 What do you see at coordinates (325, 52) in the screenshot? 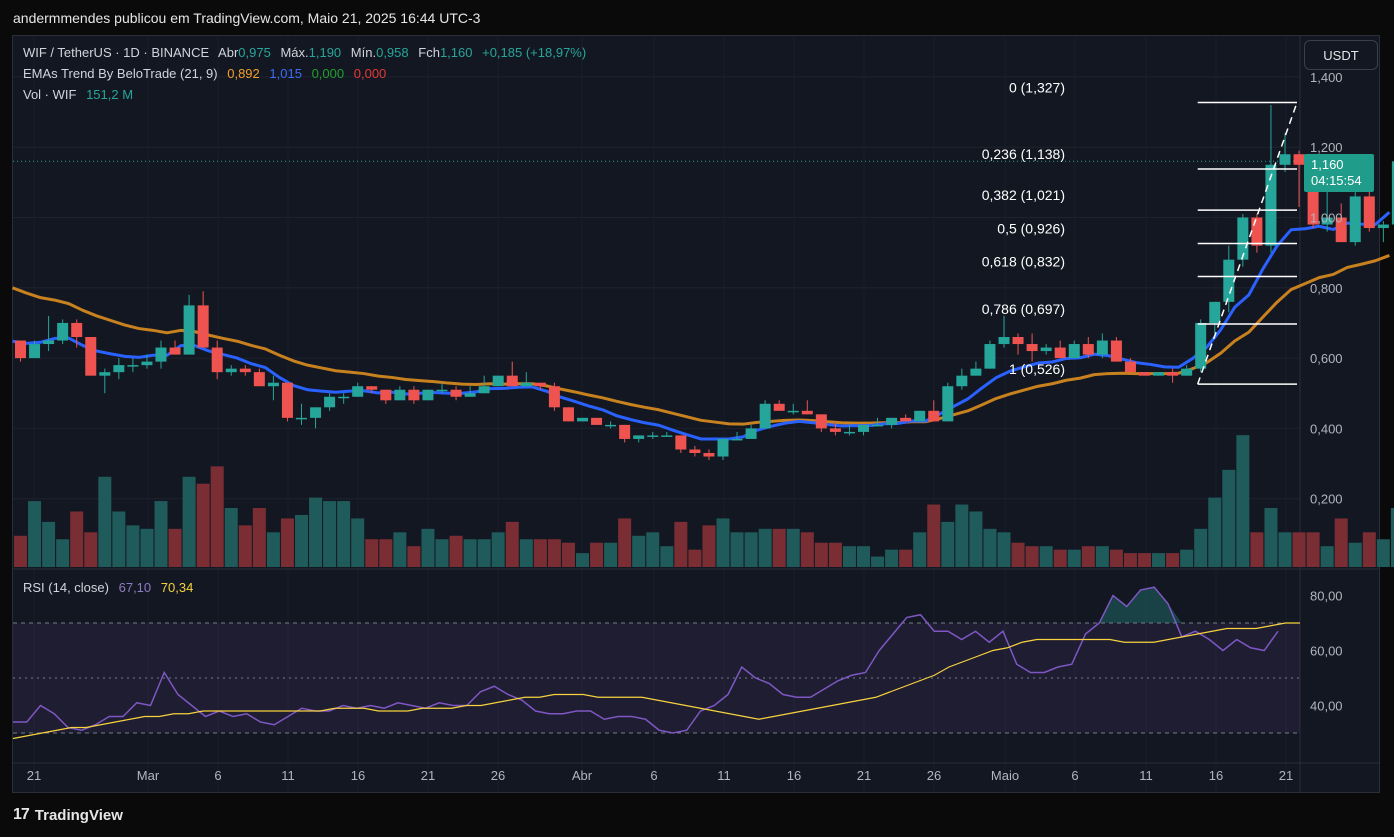
I see `high-value: 1,190` at bounding box center [325, 52].